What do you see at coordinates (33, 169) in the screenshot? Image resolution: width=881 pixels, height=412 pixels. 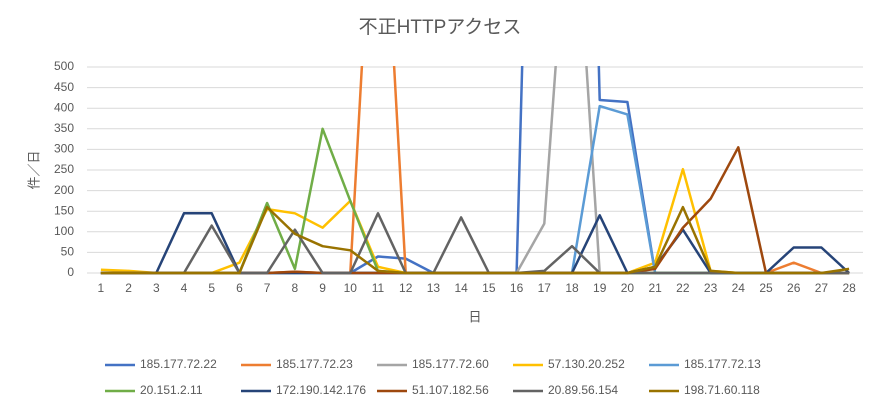 I see `y-axis-label: 件／日` at bounding box center [33, 169].